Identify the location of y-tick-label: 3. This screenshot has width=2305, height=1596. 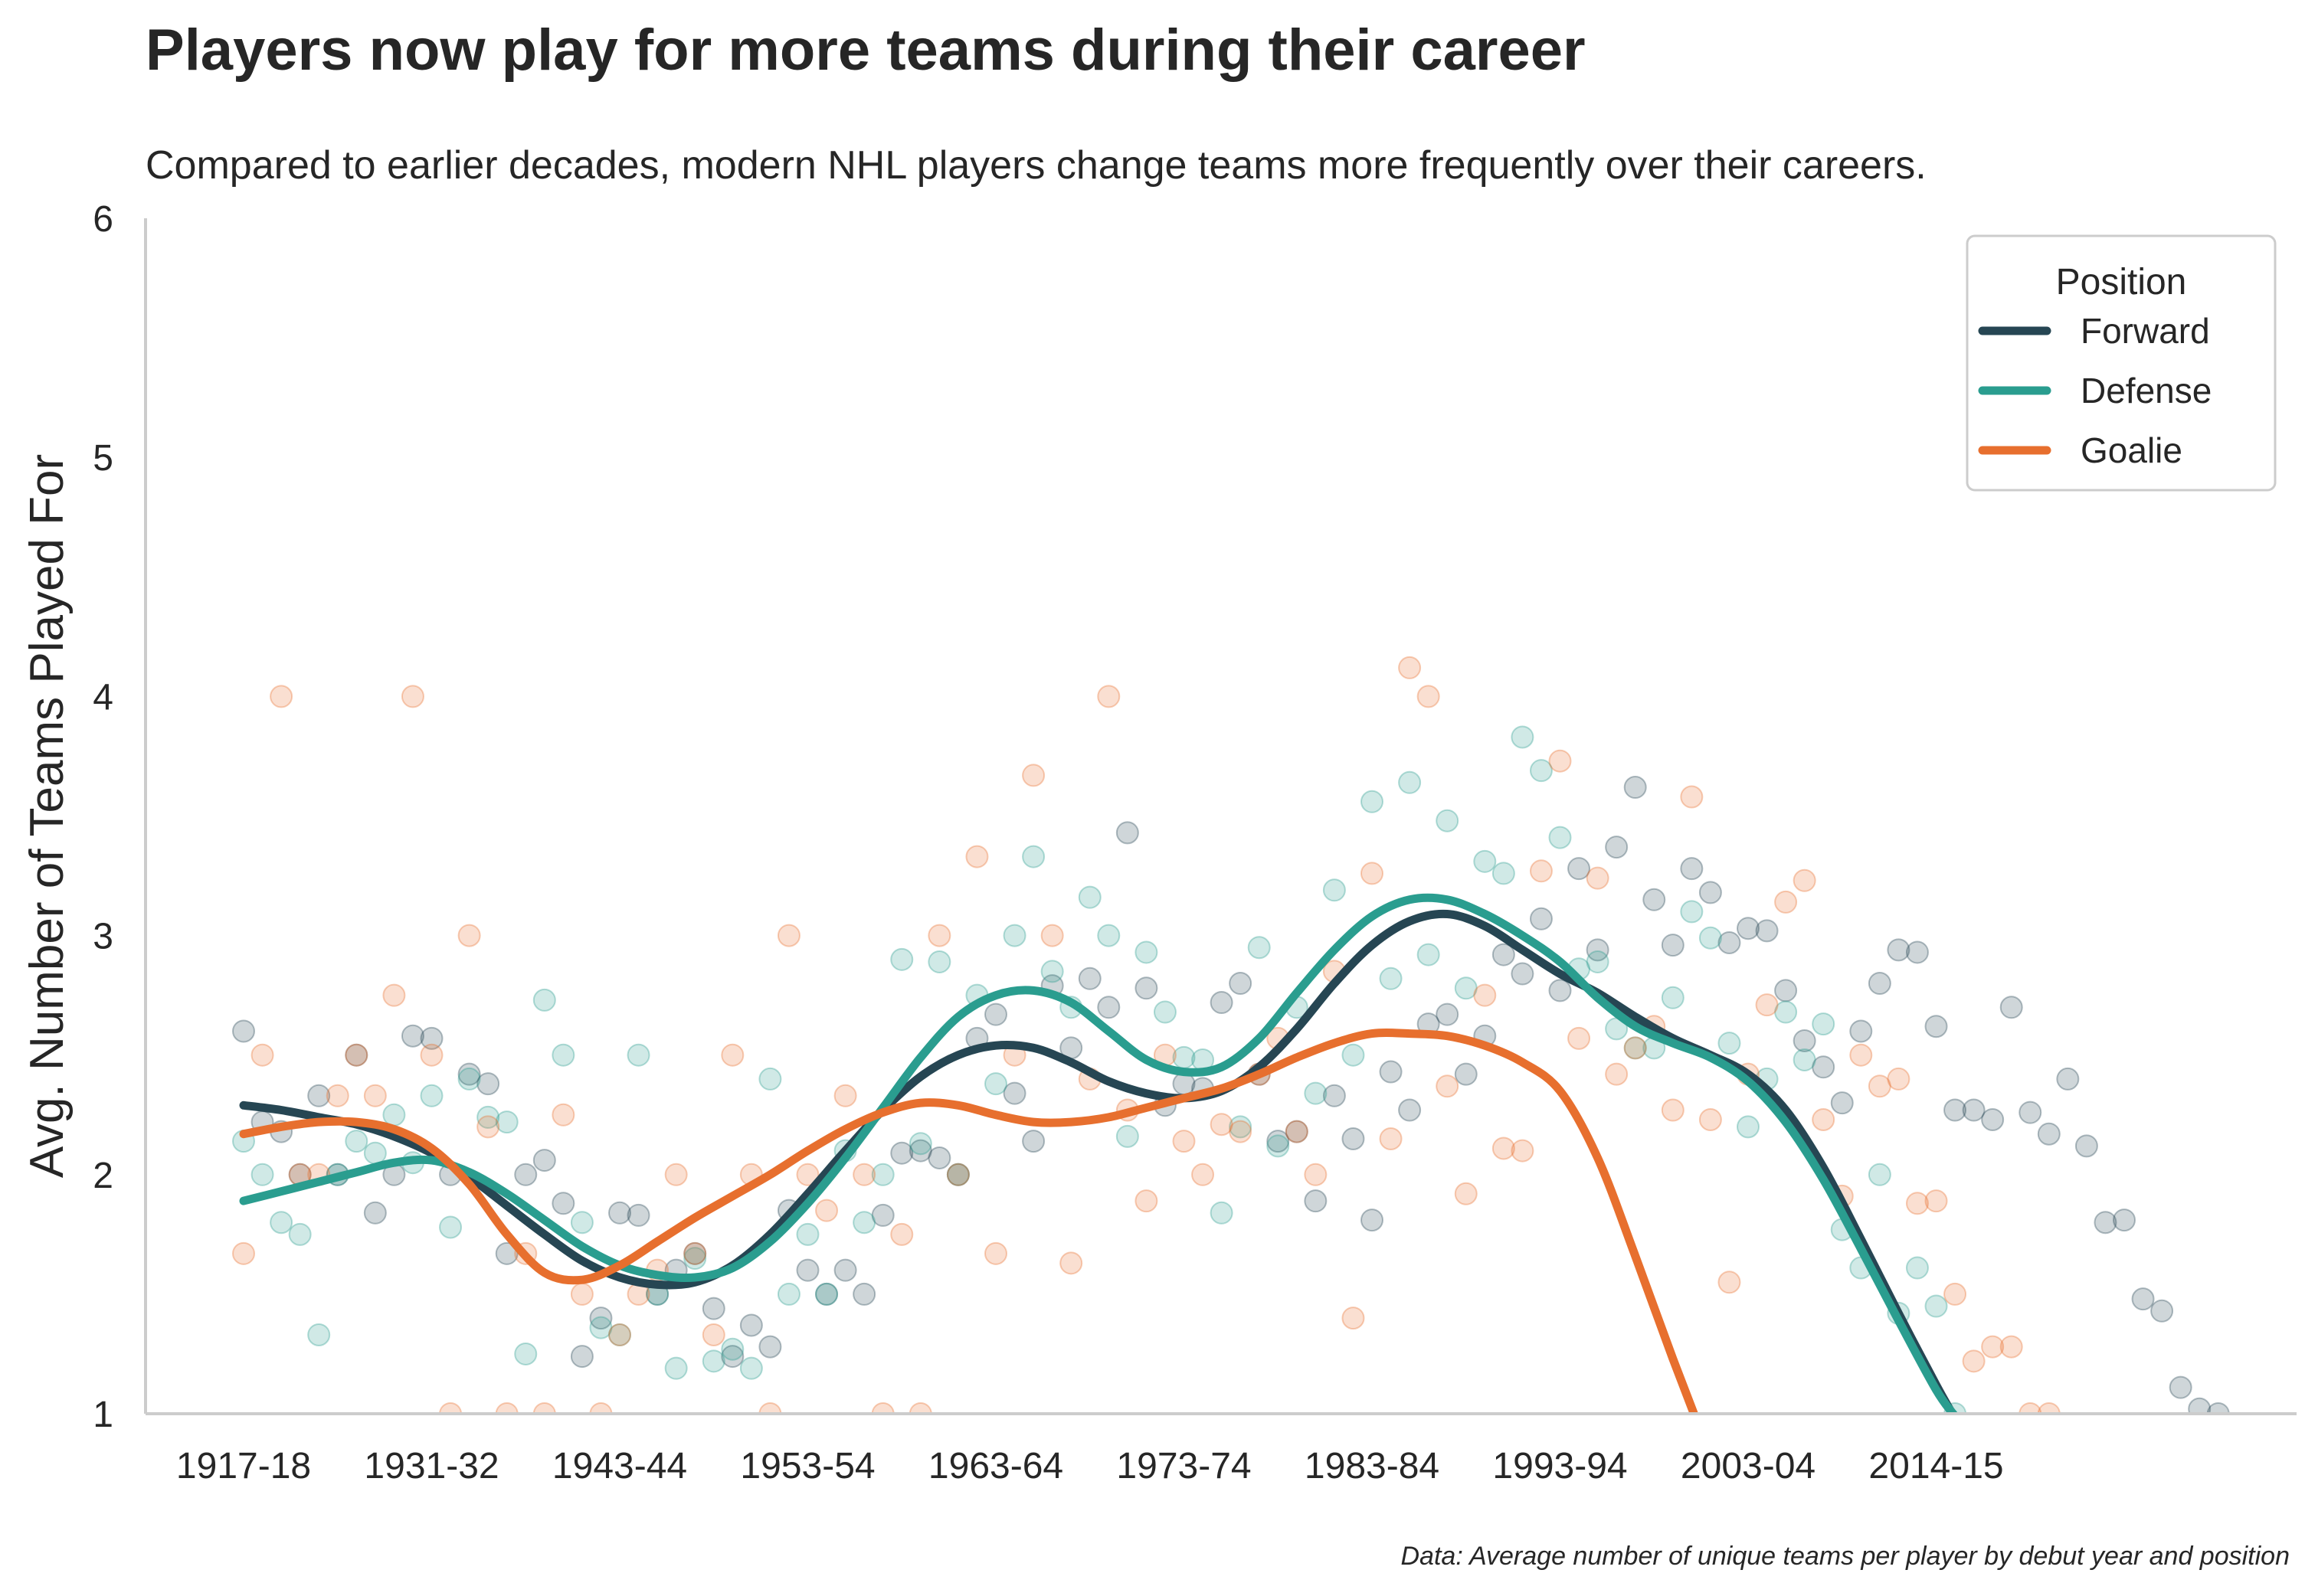
(103, 937).